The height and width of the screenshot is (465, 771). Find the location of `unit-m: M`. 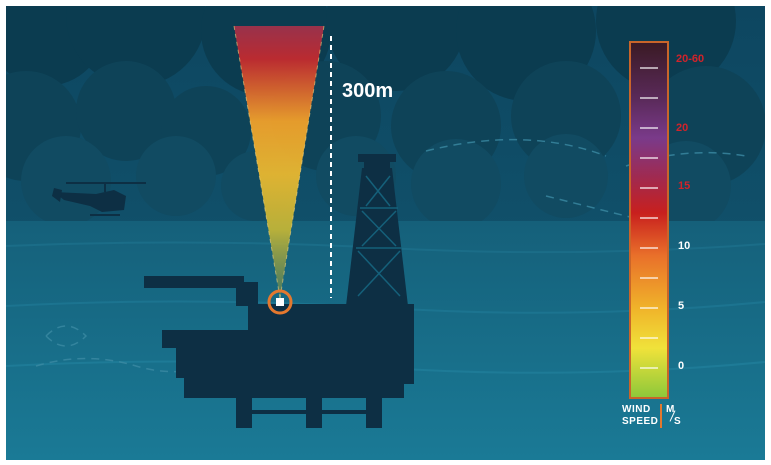

unit-m: M is located at coordinates (670, 409).